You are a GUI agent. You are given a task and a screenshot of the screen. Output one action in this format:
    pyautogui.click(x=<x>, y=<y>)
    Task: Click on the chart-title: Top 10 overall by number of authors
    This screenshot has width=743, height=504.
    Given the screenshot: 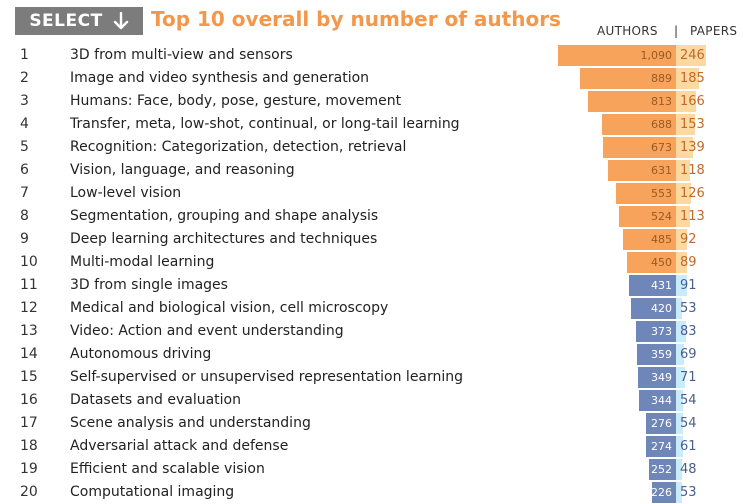 What is the action you would take?
    pyautogui.click(x=356, y=19)
    